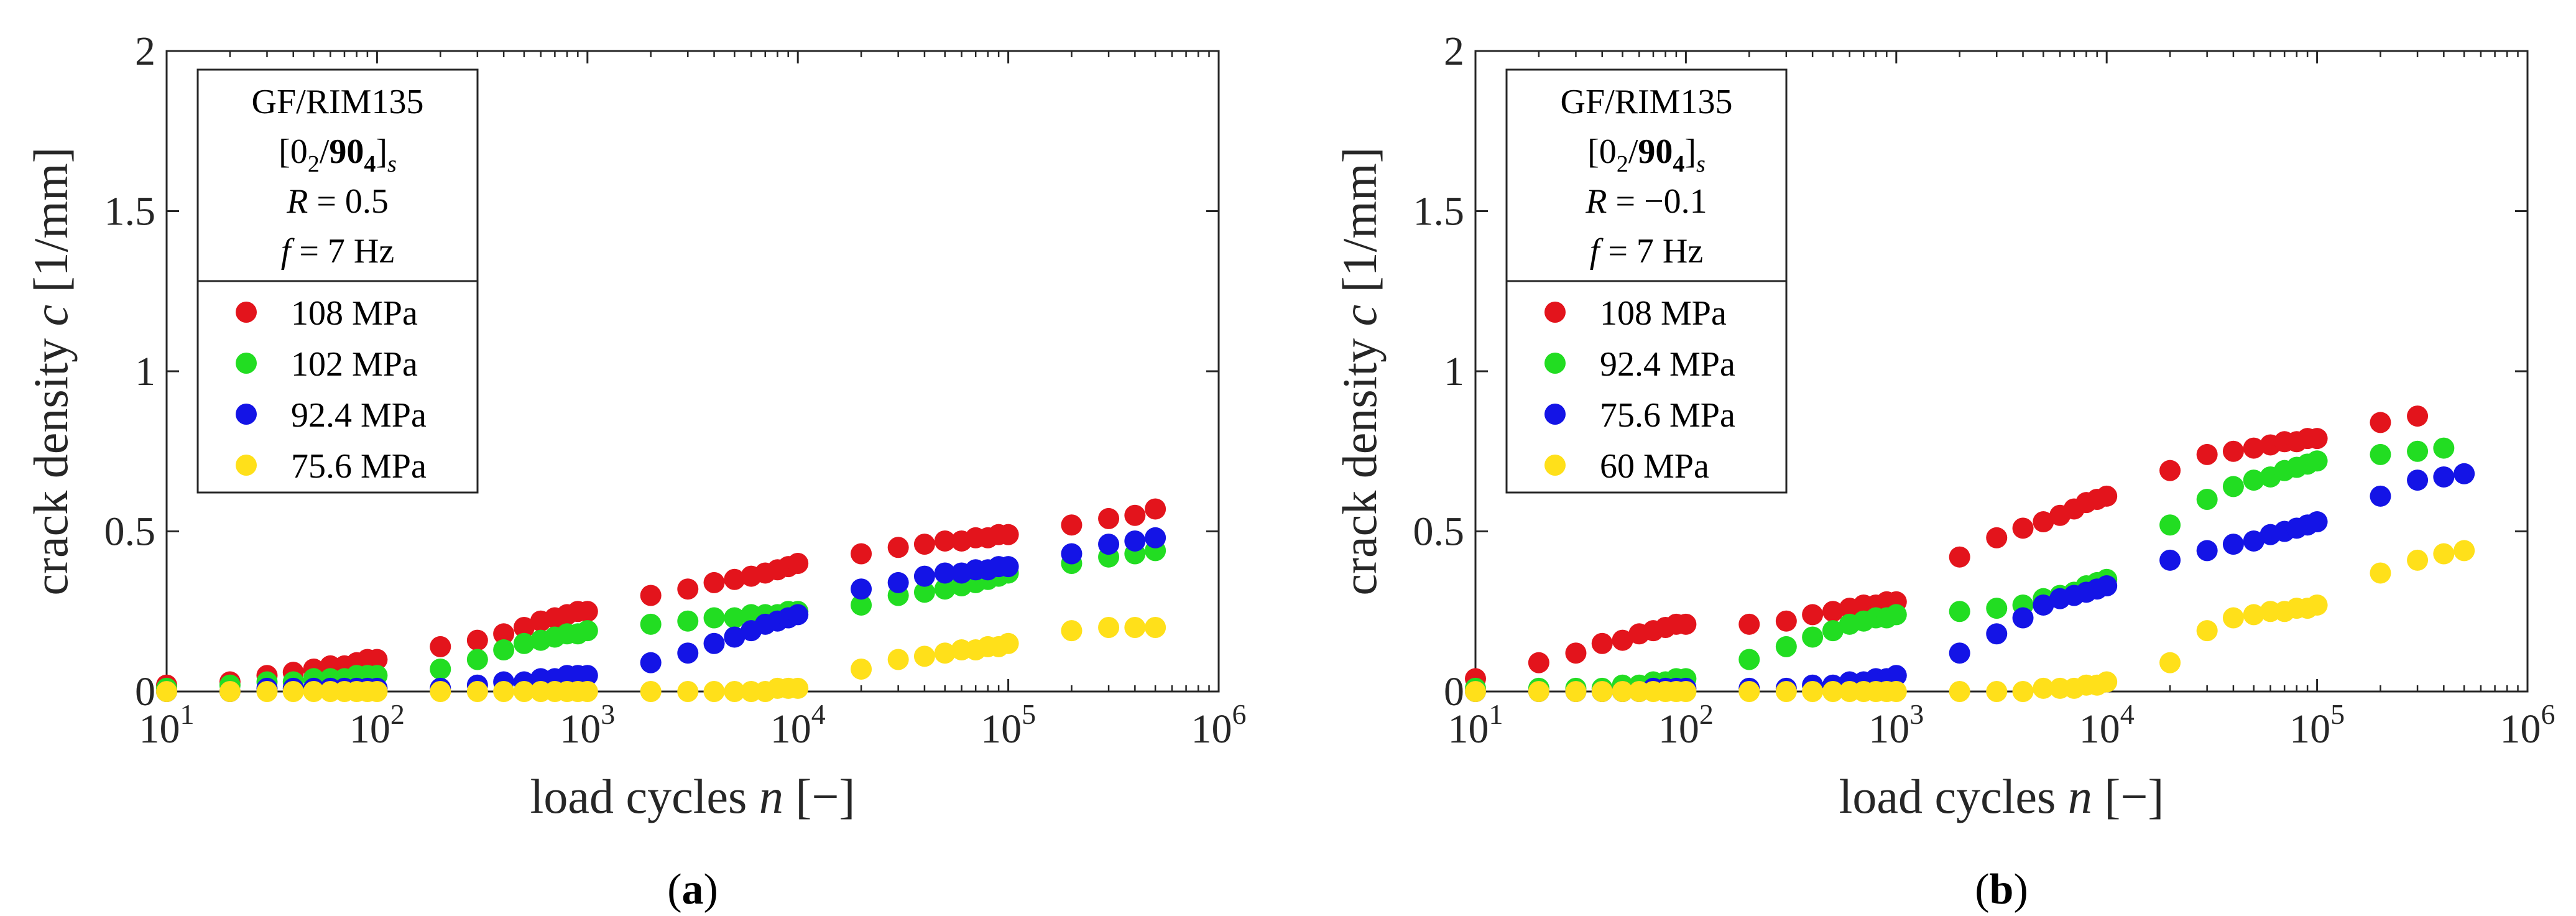  Describe the element at coordinates (145, 692) in the screenshot. I see `y-tick-label: 0` at that location.